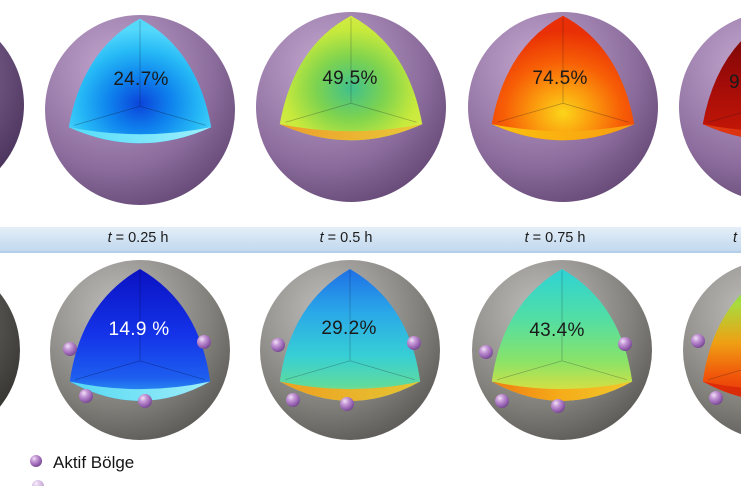 This screenshot has height=486, width=741. I want to click on time-value: = 0.25 h, so click(142, 238).